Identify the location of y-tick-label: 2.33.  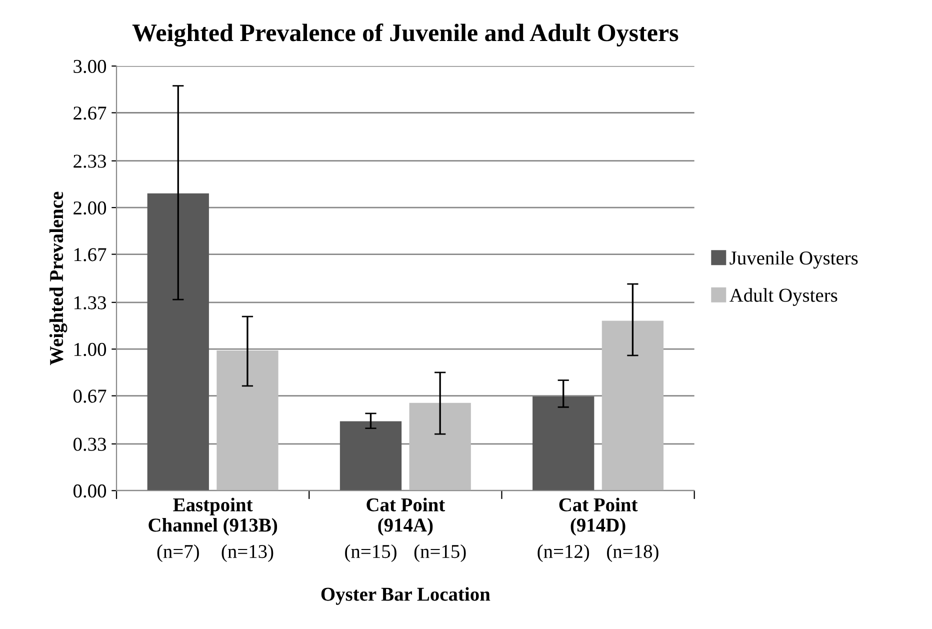
(90, 161).